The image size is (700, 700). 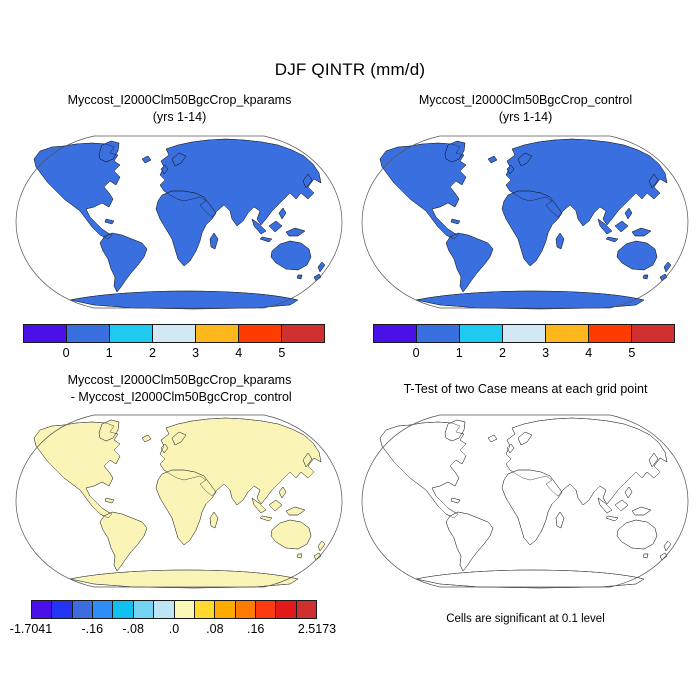 What do you see at coordinates (256, 629) in the screenshot?
I see `colorbar-tick: .16` at bounding box center [256, 629].